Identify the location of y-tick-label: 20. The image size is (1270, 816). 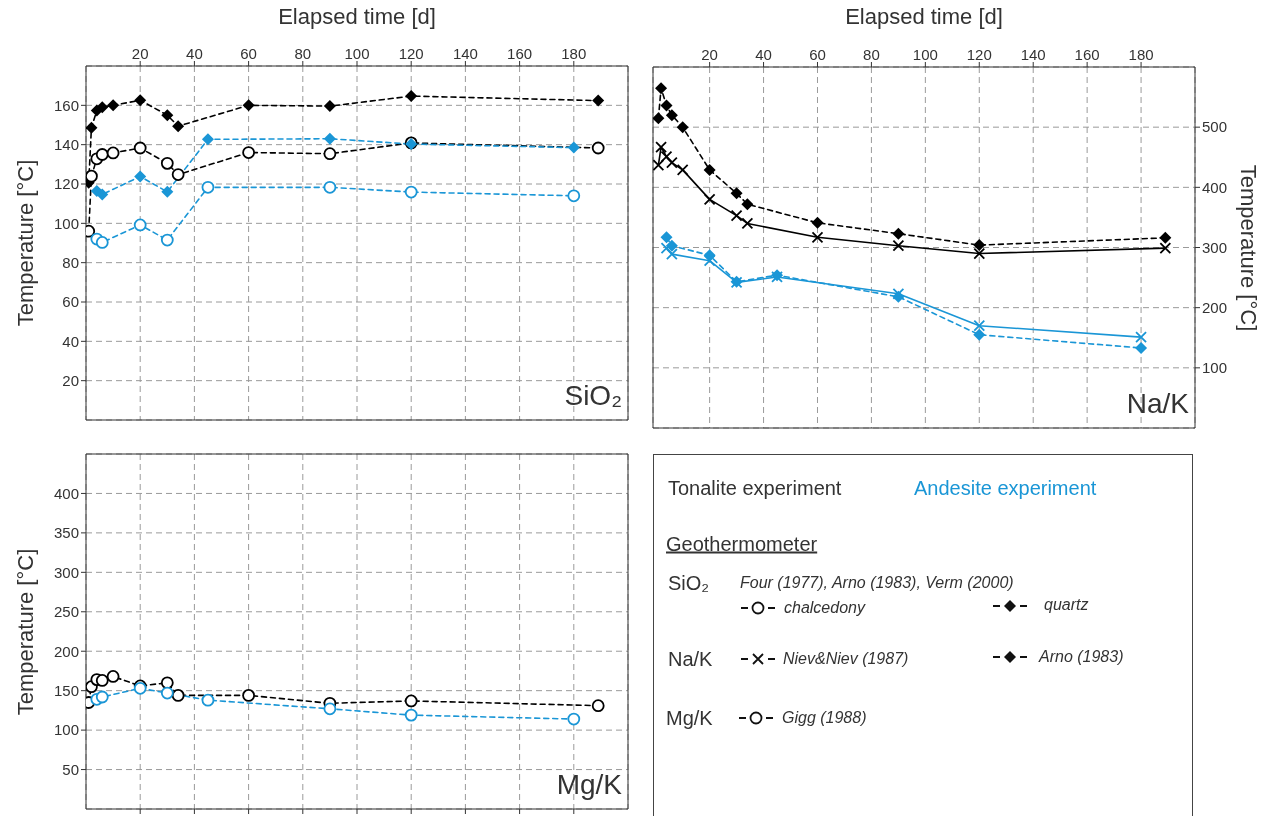
(70, 380).